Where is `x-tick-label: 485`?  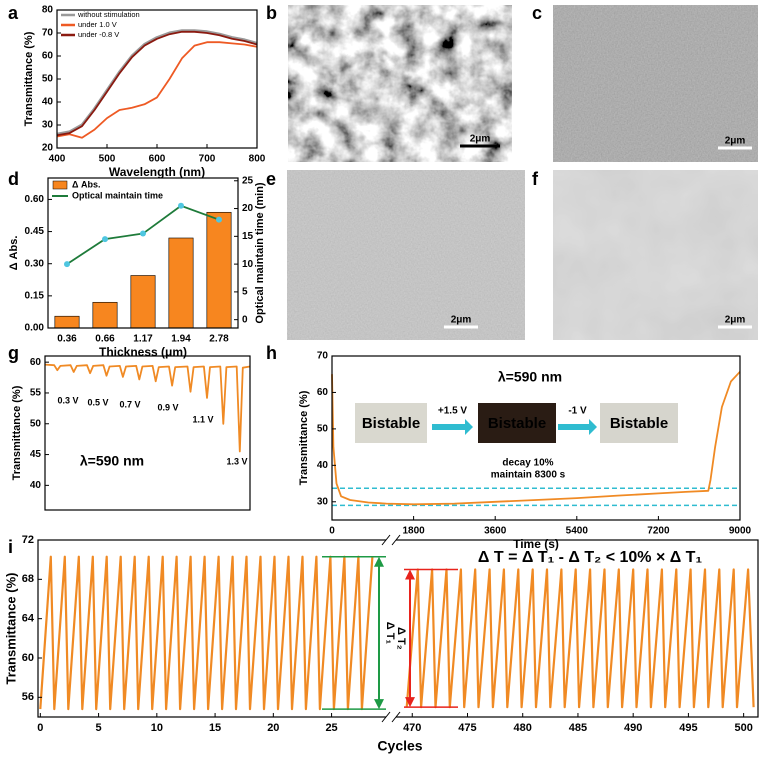
x-tick-label: 485 is located at coordinates (578, 728).